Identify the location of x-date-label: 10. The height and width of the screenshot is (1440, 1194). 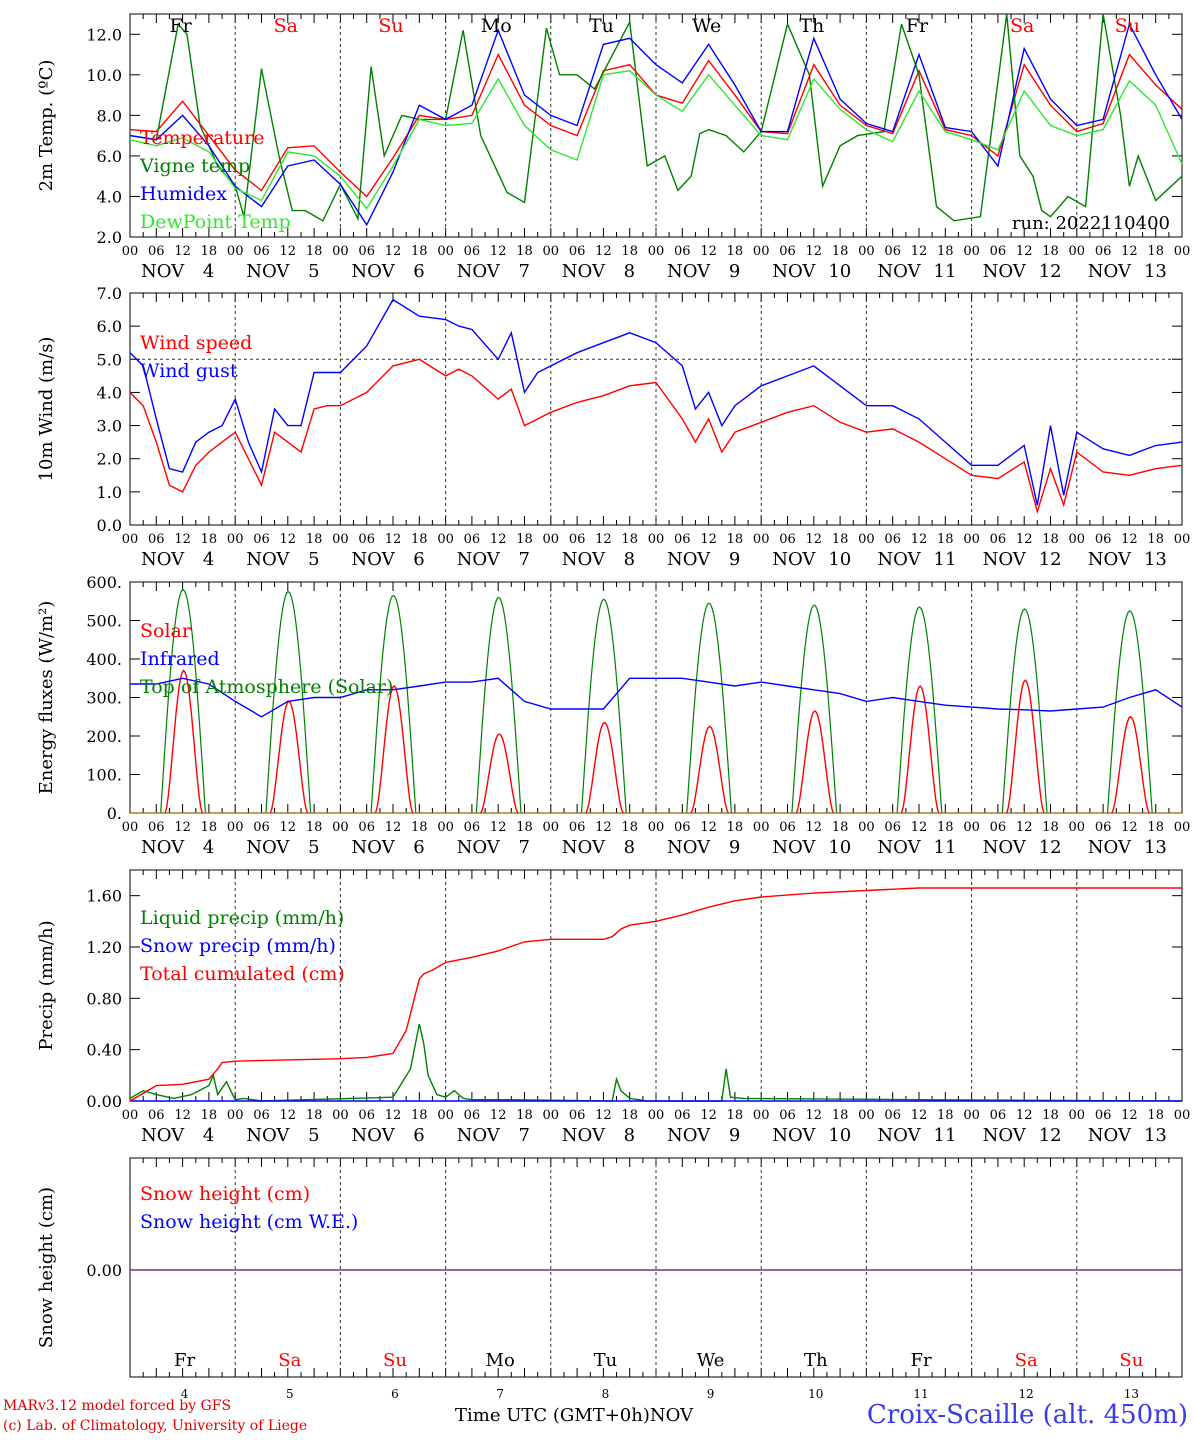
(839, 271).